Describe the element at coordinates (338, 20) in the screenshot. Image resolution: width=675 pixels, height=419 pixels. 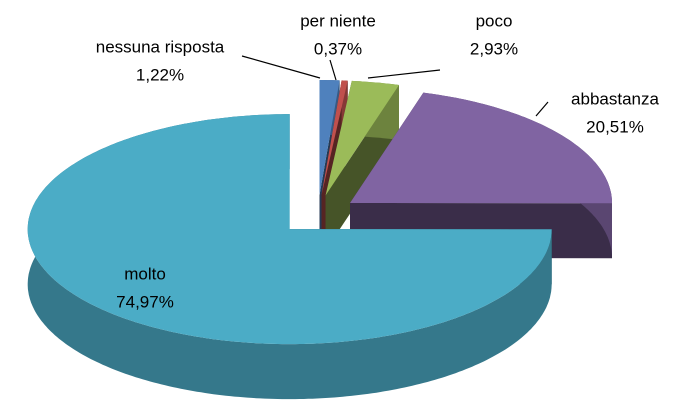
I see `slice-label: per niente` at that location.